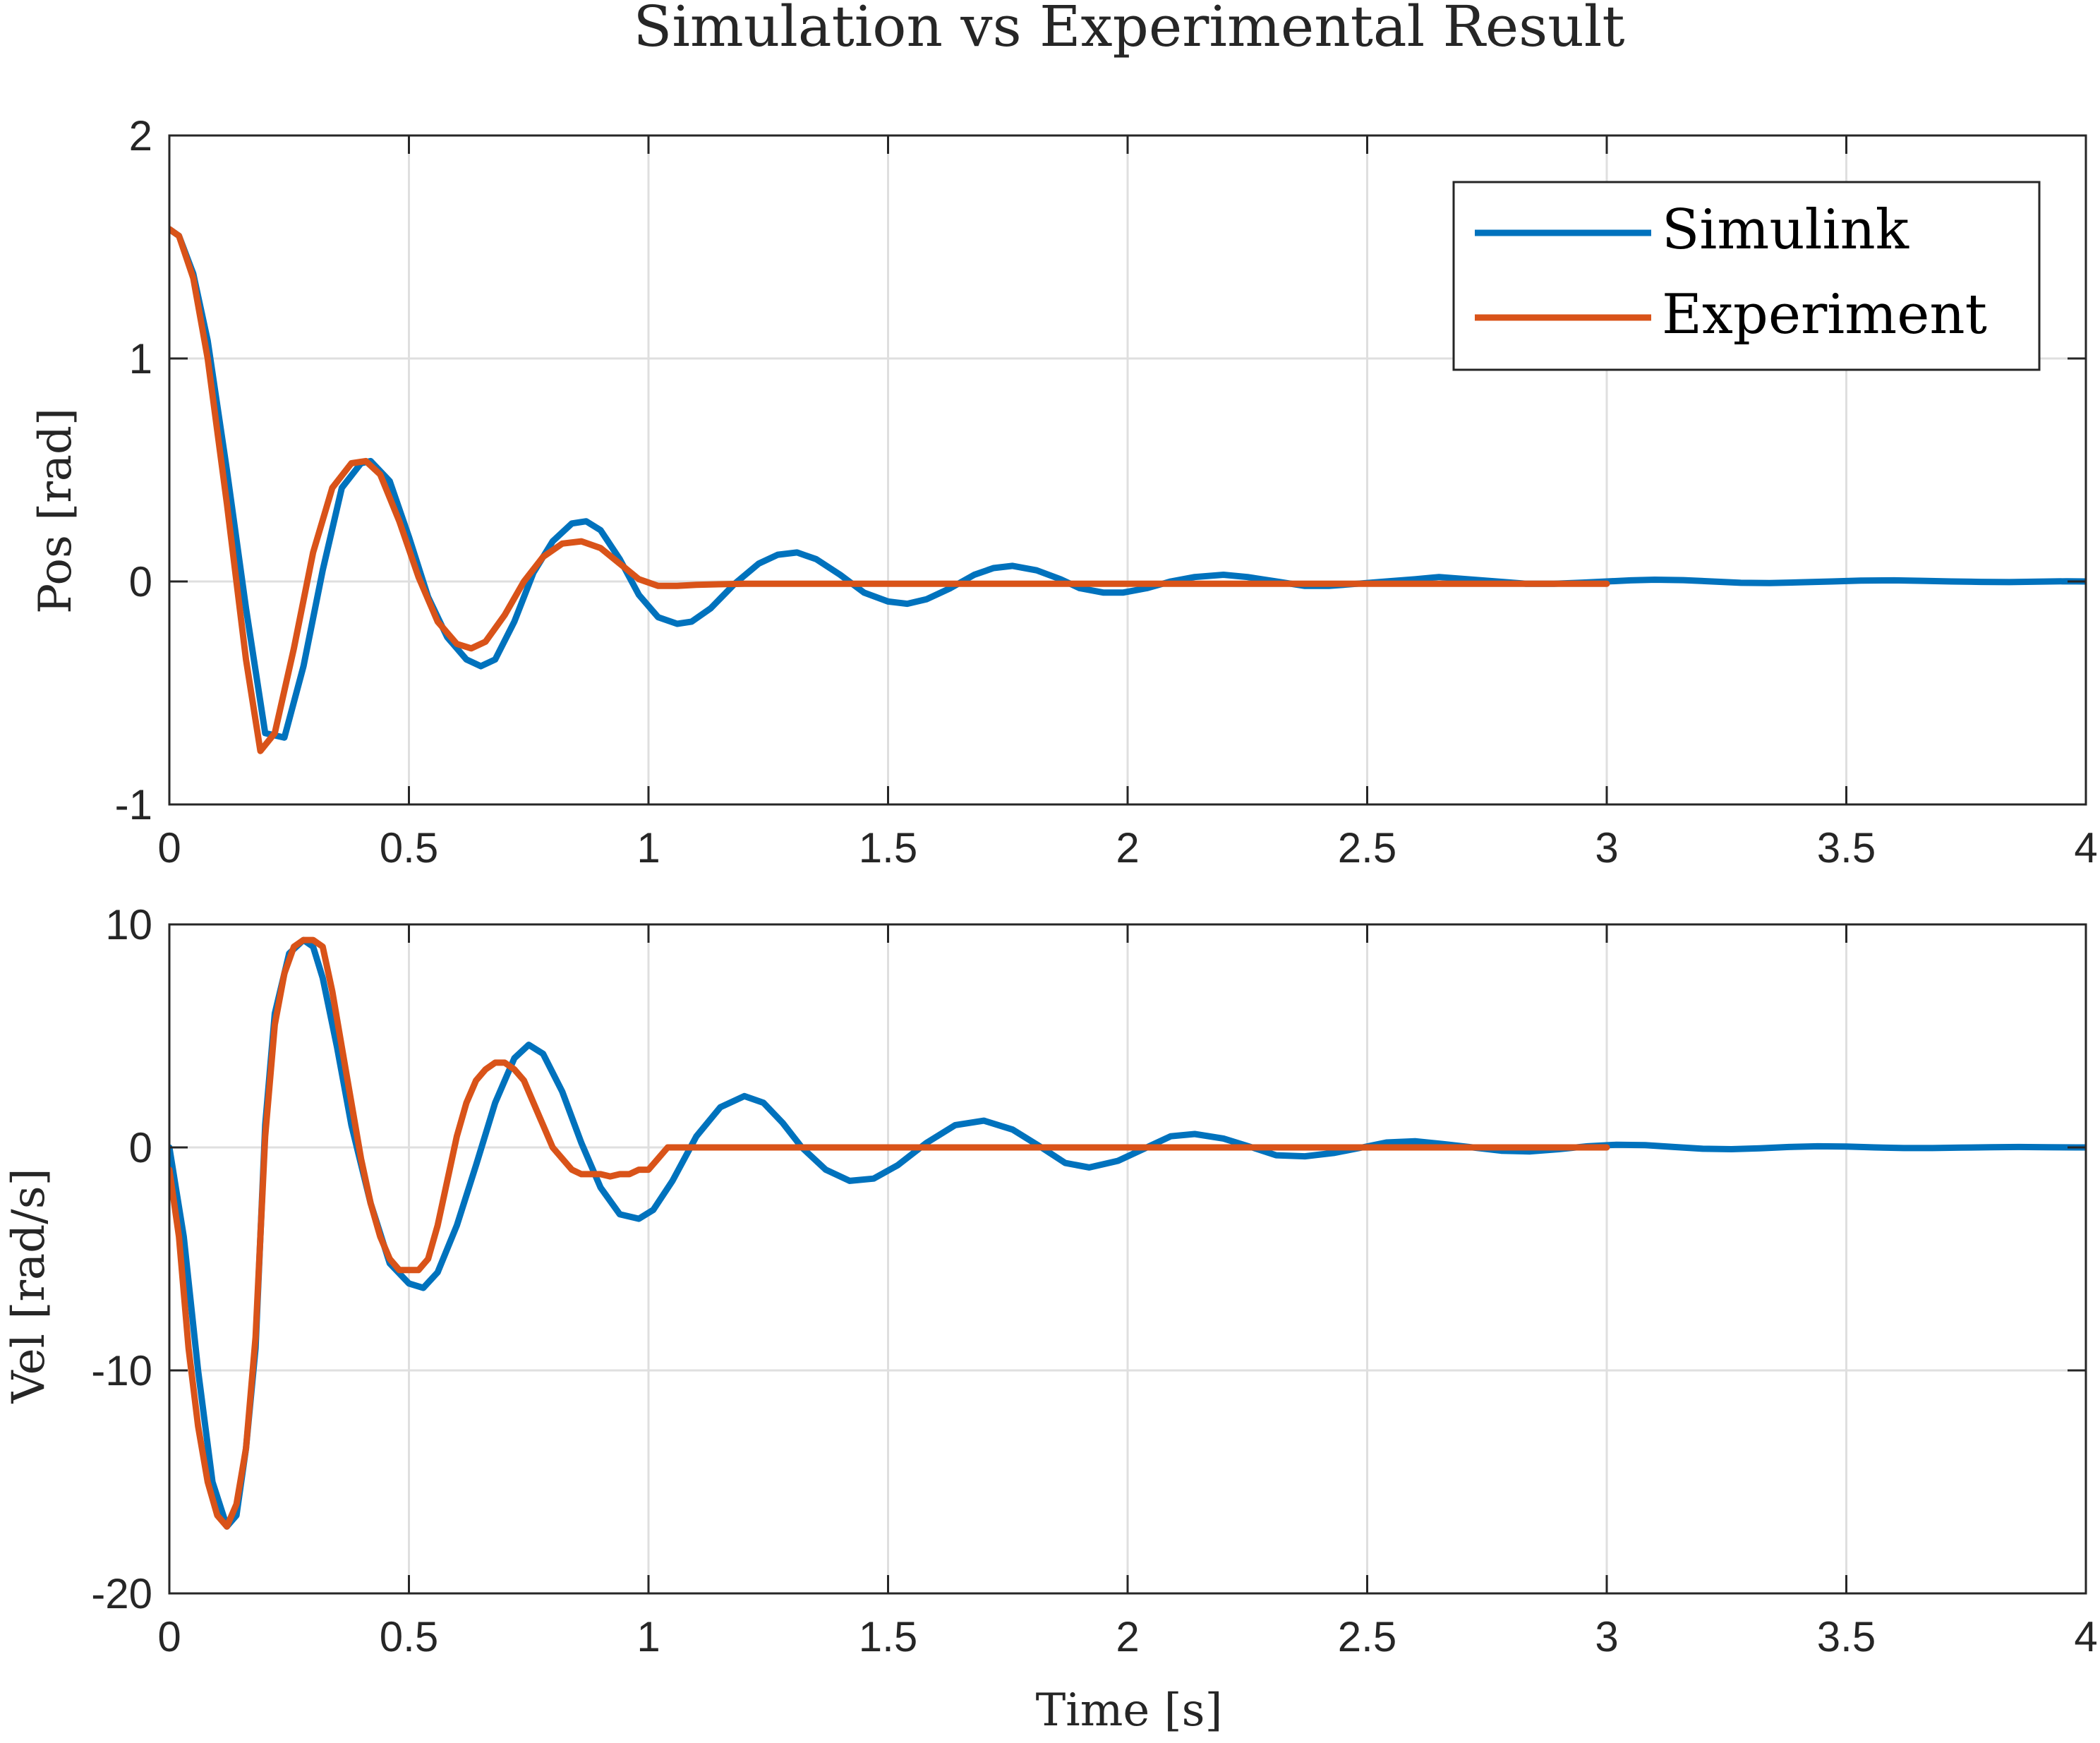 The width and height of the screenshot is (2100, 1743). What do you see at coordinates (2085, 848) in the screenshot?
I see `position-x-tick-label: 4` at bounding box center [2085, 848].